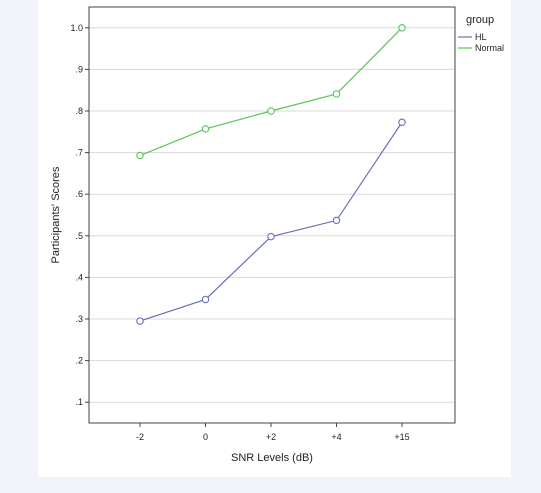 Image resolution: width=541 pixels, height=493 pixels. I want to click on series-line, so click(271, 92).